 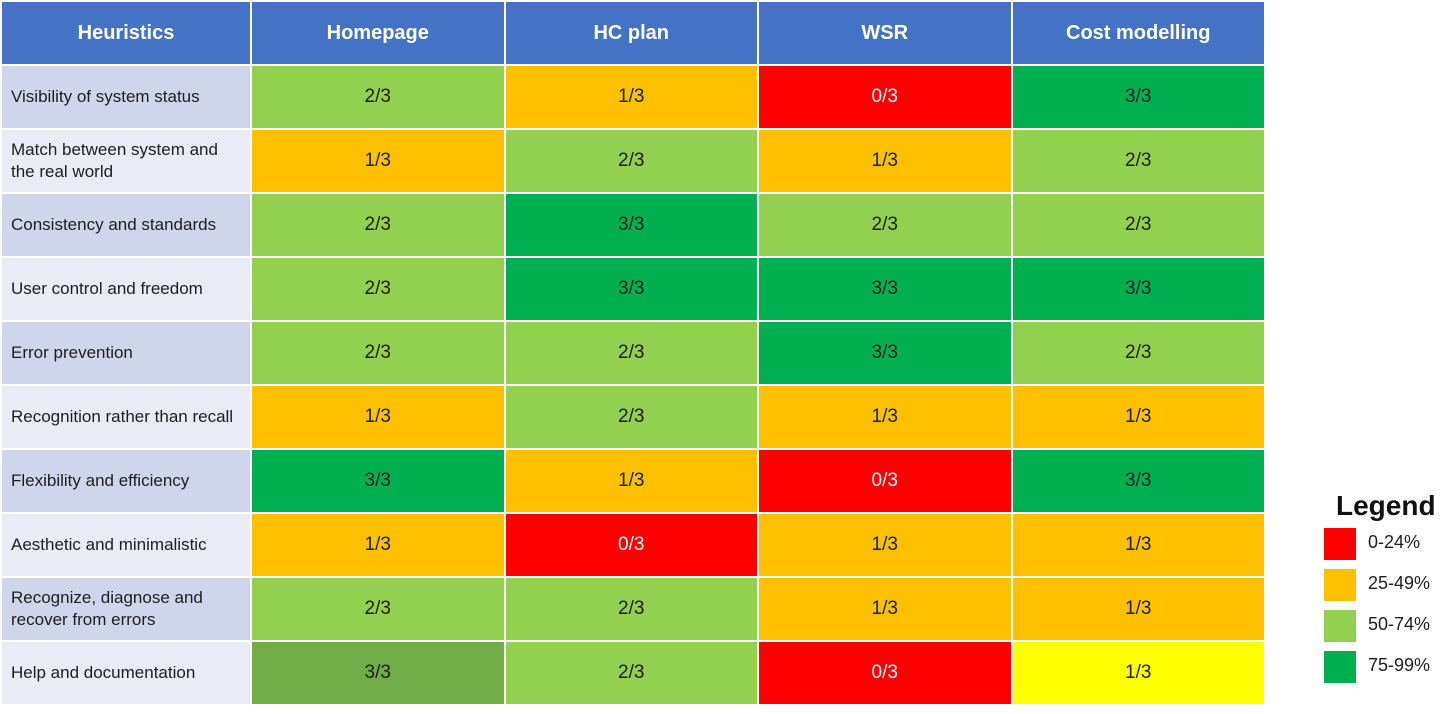 I want to click on table-row: Error prevention 2/3 2/3 3/3 2/3, so click(x=633, y=353).